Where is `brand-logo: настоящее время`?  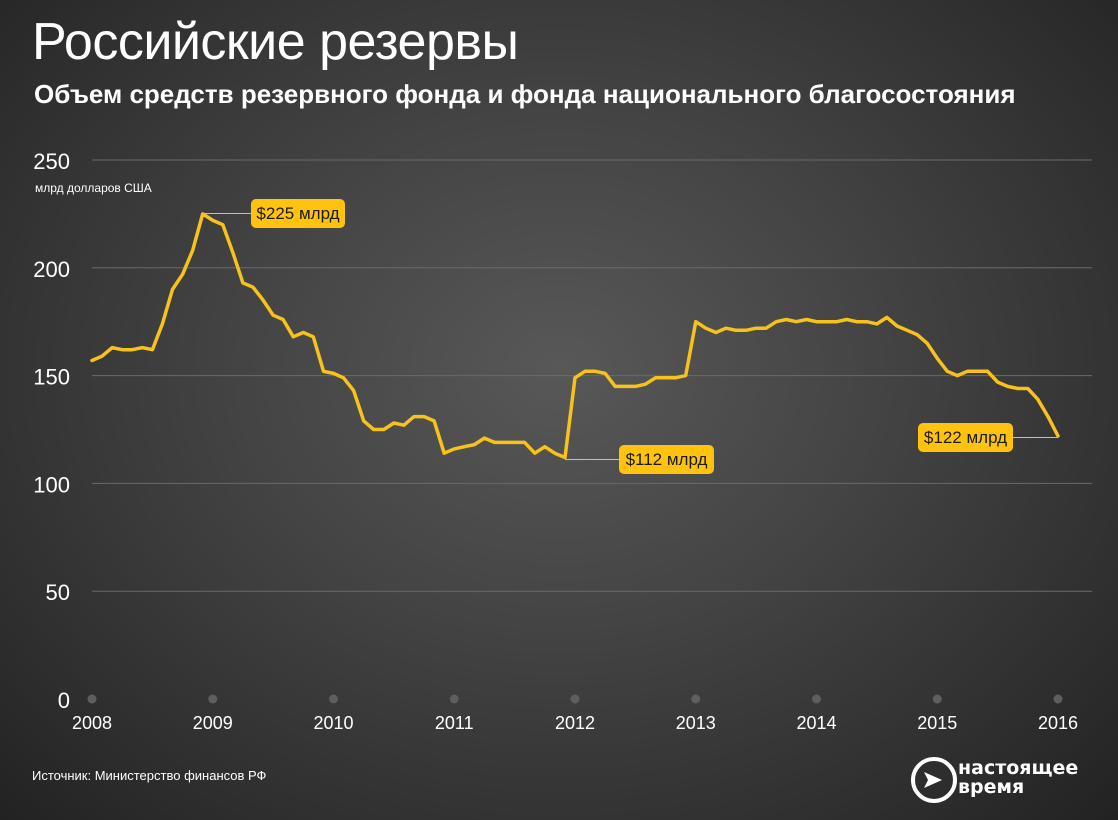
brand-logo: настоящее время is located at coordinates (1003, 780).